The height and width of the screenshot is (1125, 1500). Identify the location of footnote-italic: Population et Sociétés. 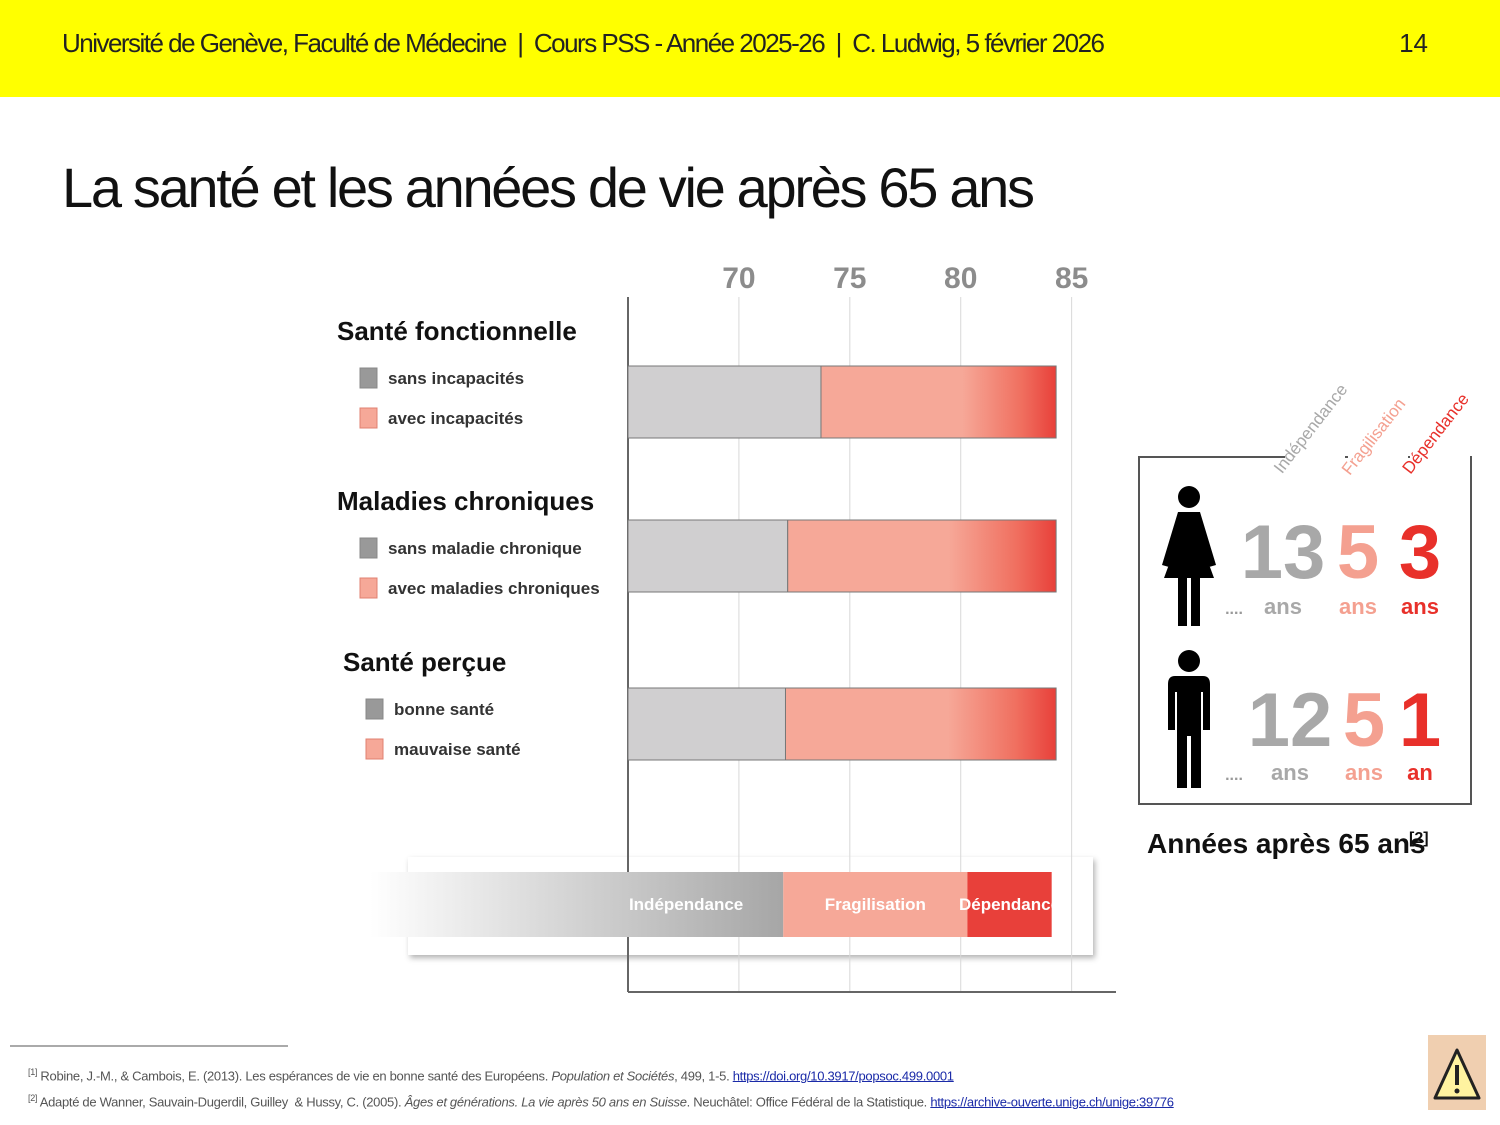
(613, 1076).